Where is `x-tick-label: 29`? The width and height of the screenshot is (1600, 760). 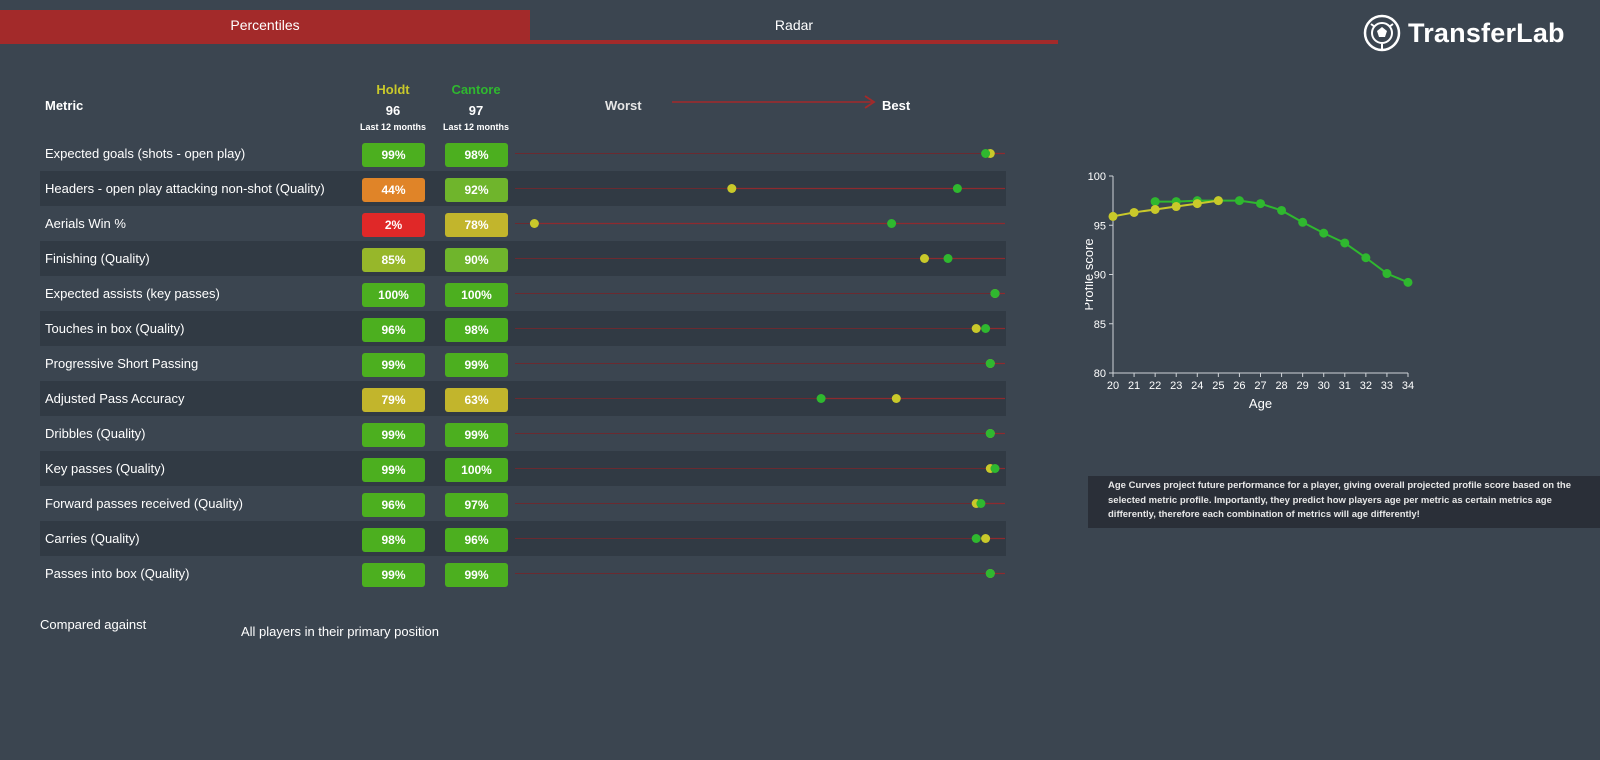
x-tick-label: 29 is located at coordinates (1303, 386).